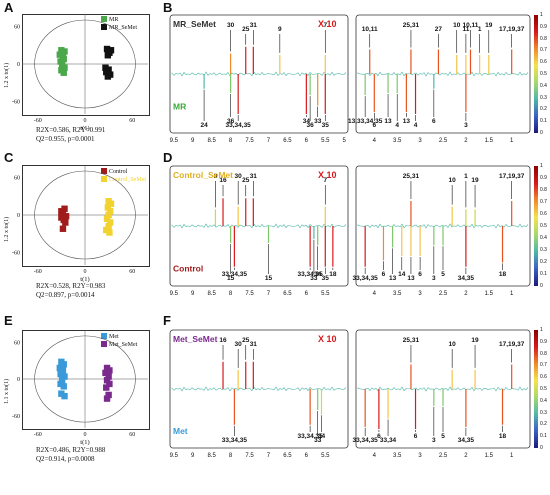 This screenshot has height=495, width=550. Describe the element at coordinates (466, 278) in the screenshot. I see `peak-label: 34,35` at that location.